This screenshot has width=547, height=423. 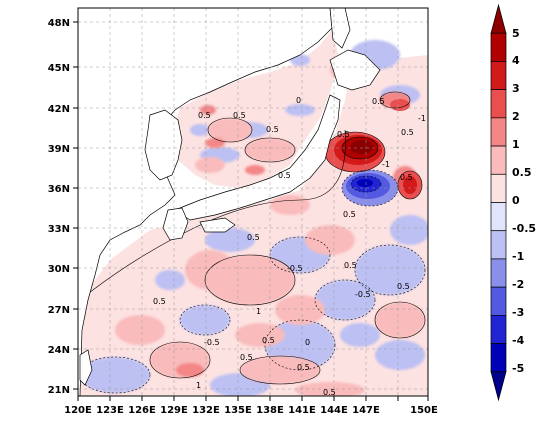 What do you see at coordinates (59, 149) in the screenshot?
I see `lat-tick-label: 39N` at bounding box center [59, 149].